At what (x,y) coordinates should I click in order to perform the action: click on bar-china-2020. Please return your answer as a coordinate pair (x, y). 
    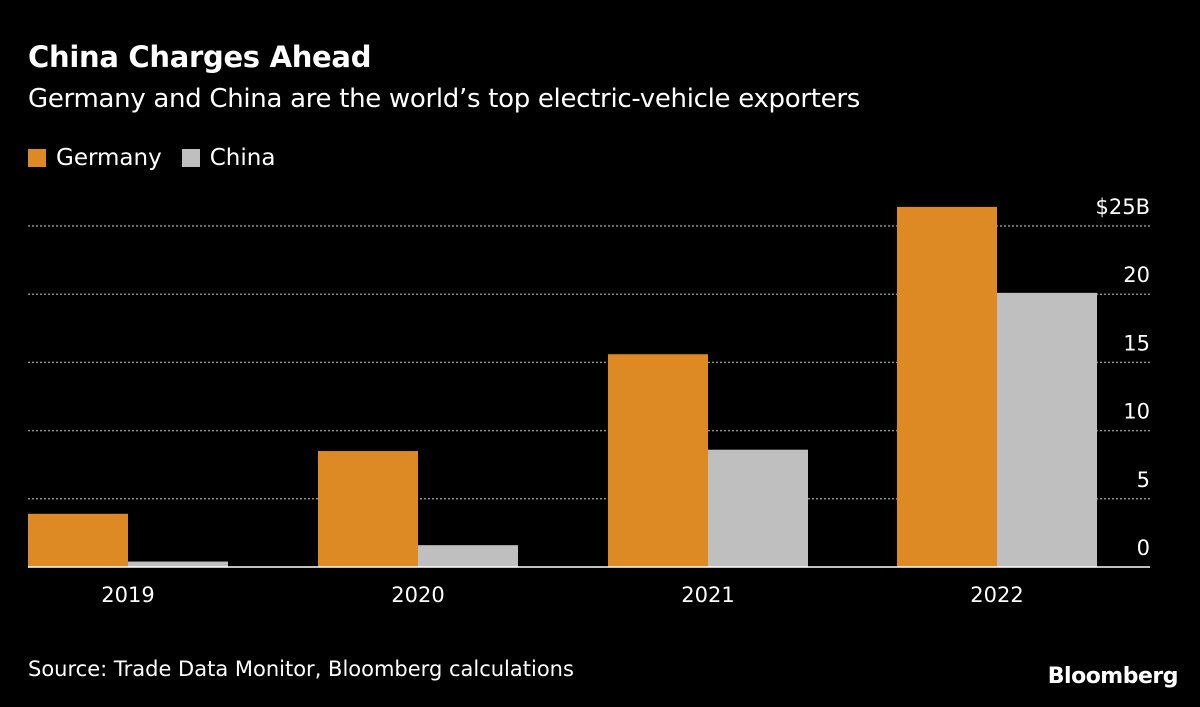
    Looking at the image, I should click on (468, 556).